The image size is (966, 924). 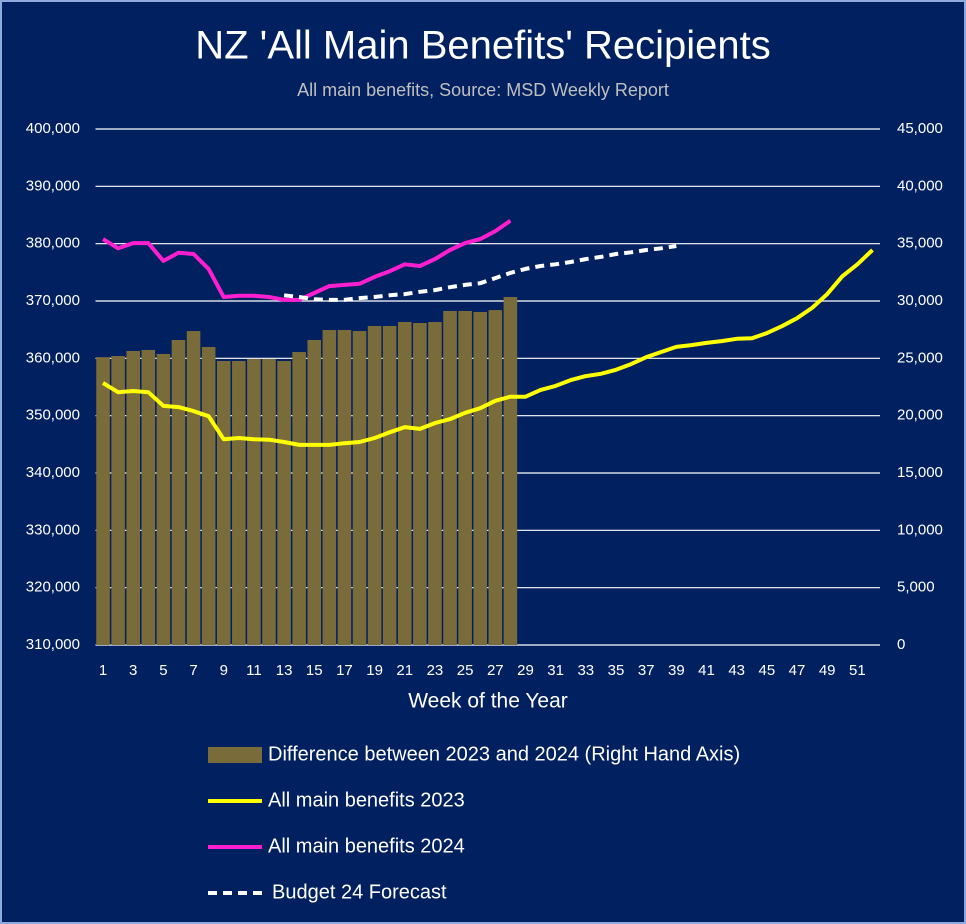 What do you see at coordinates (920, 357) in the screenshot?
I see `y2-tick-label: 25,000` at bounding box center [920, 357].